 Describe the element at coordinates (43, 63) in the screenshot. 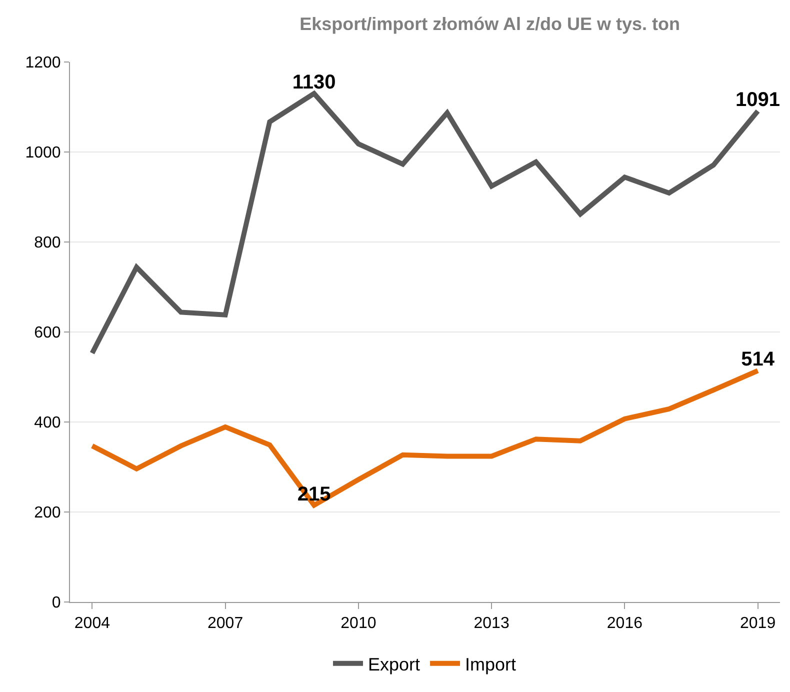

I see `y-tick-label: 1200` at that location.